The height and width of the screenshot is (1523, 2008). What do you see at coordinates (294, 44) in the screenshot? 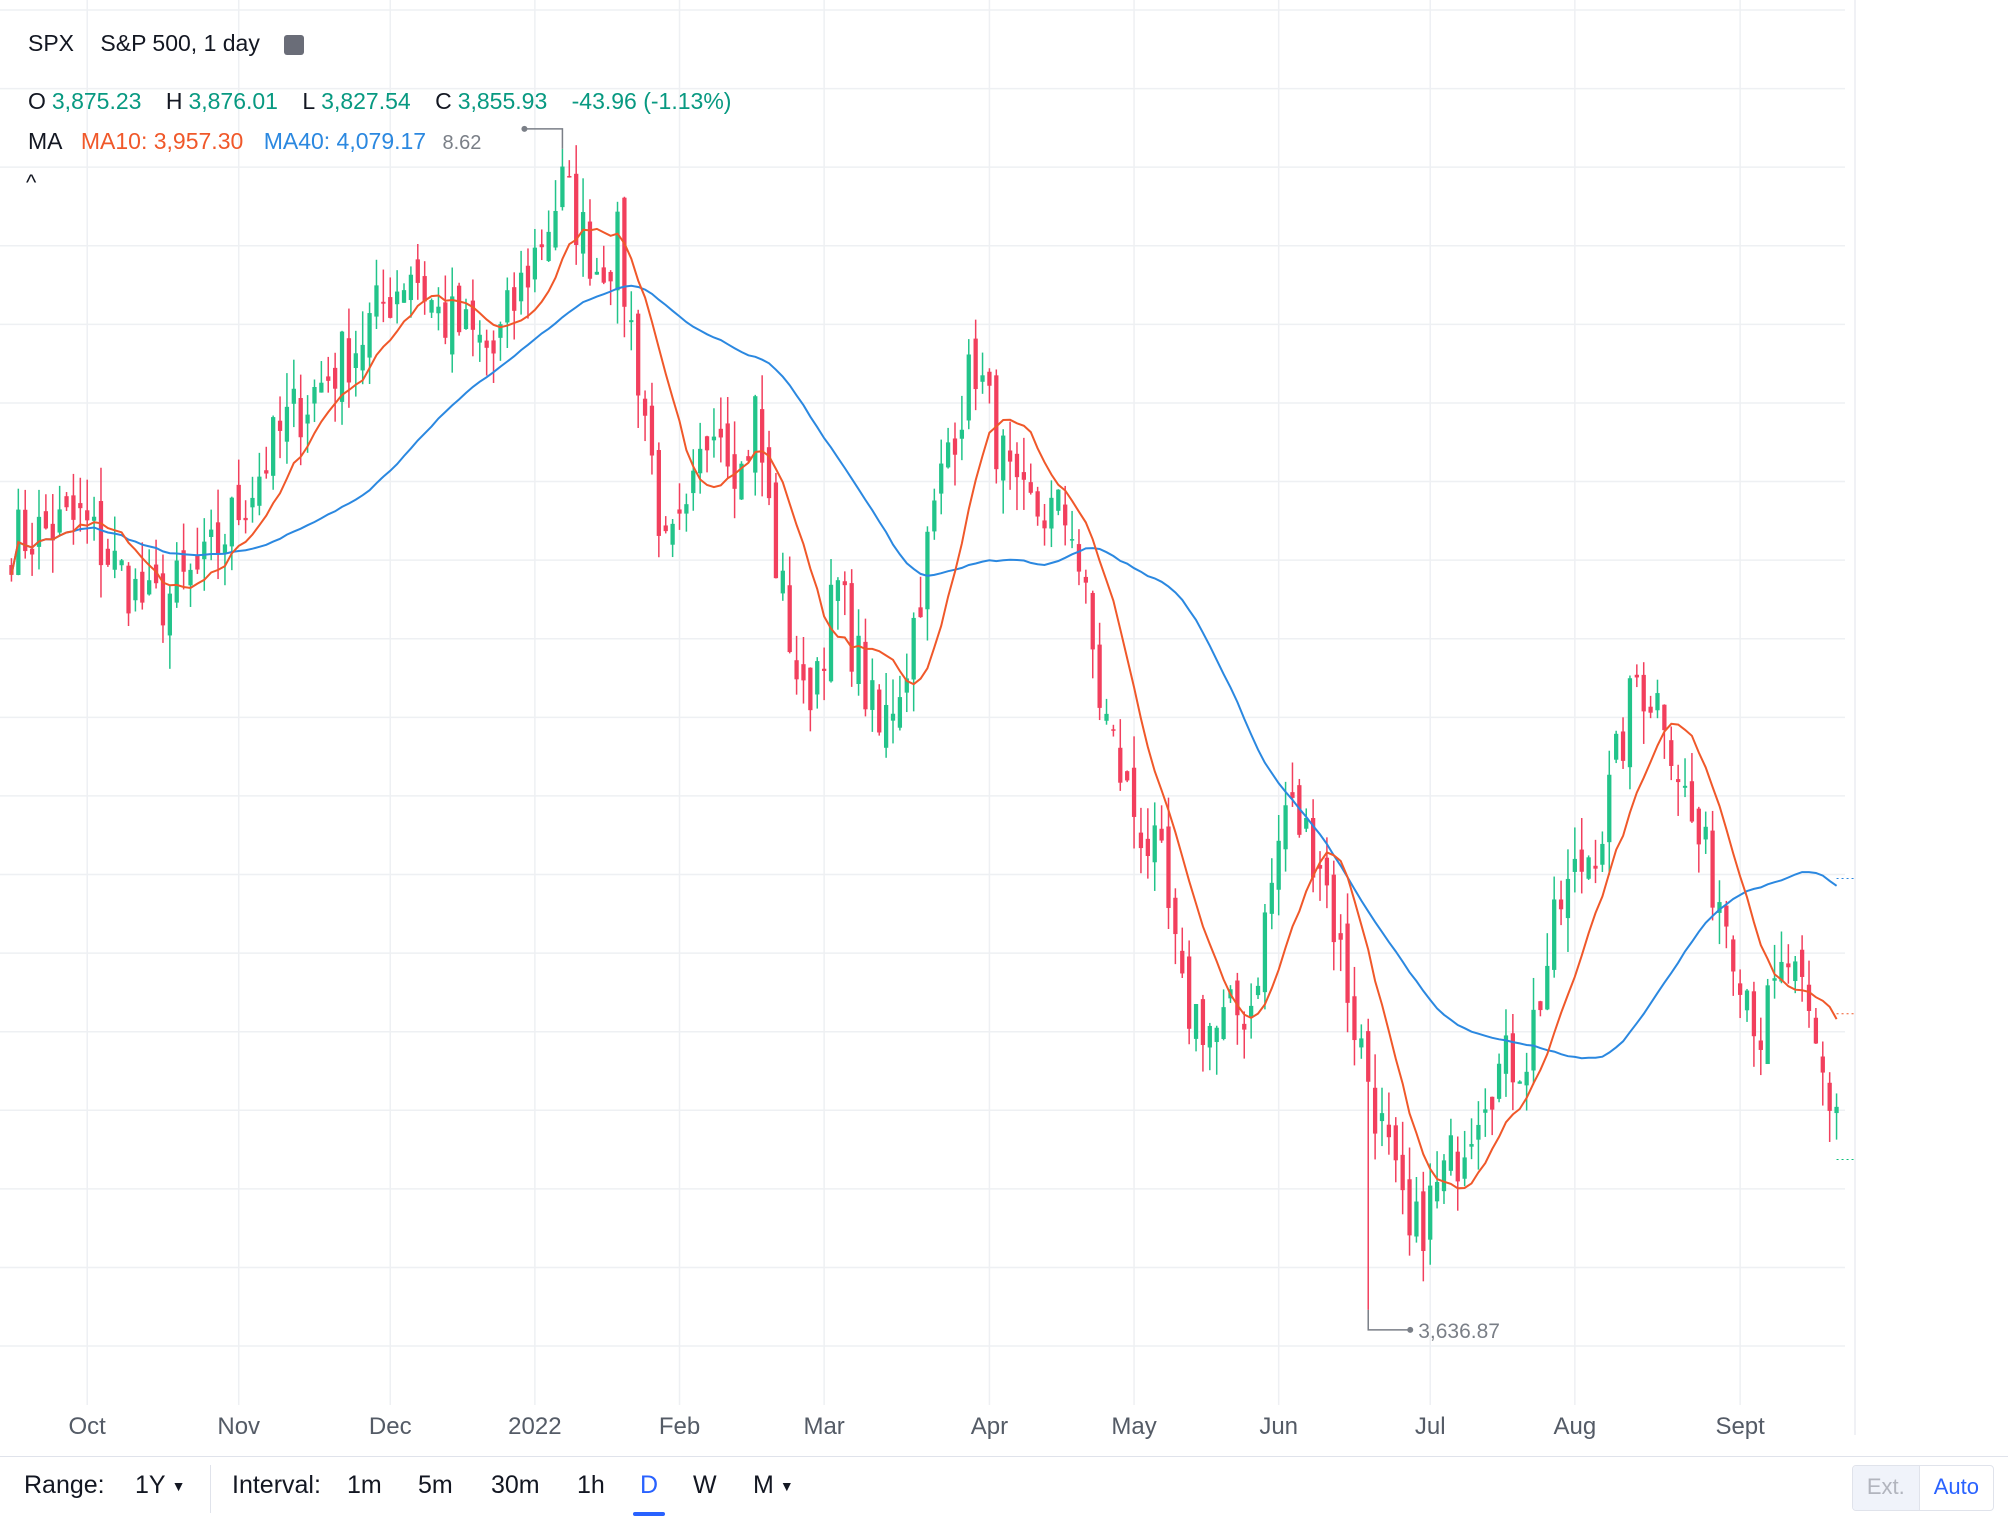
I see `menu-icon` at bounding box center [294, 44].